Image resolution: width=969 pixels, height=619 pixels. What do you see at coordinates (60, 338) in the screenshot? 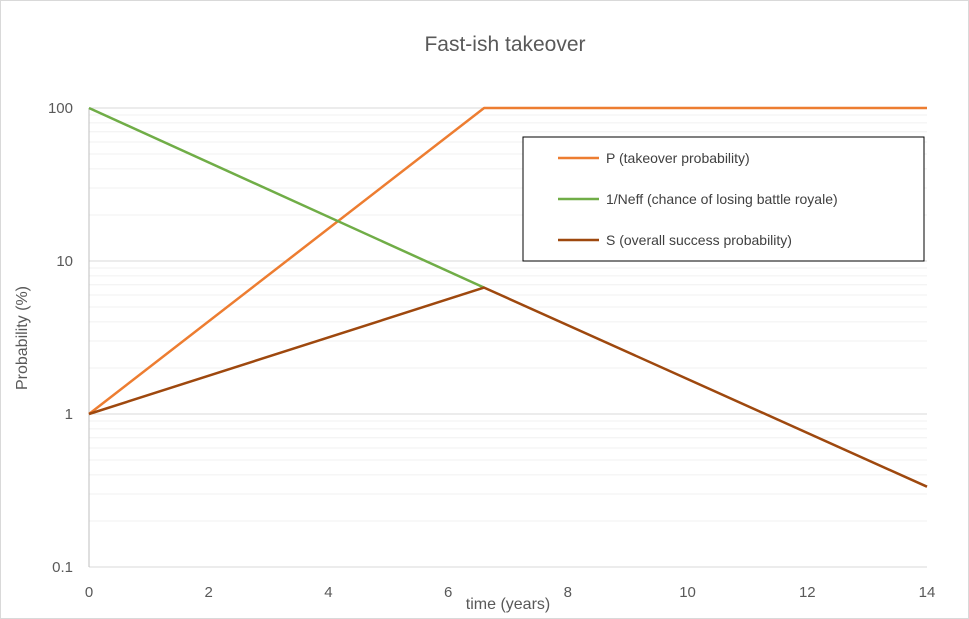
I see `y-tick-labels: 0.1 1 10 100` at bounding box center [60, 338].